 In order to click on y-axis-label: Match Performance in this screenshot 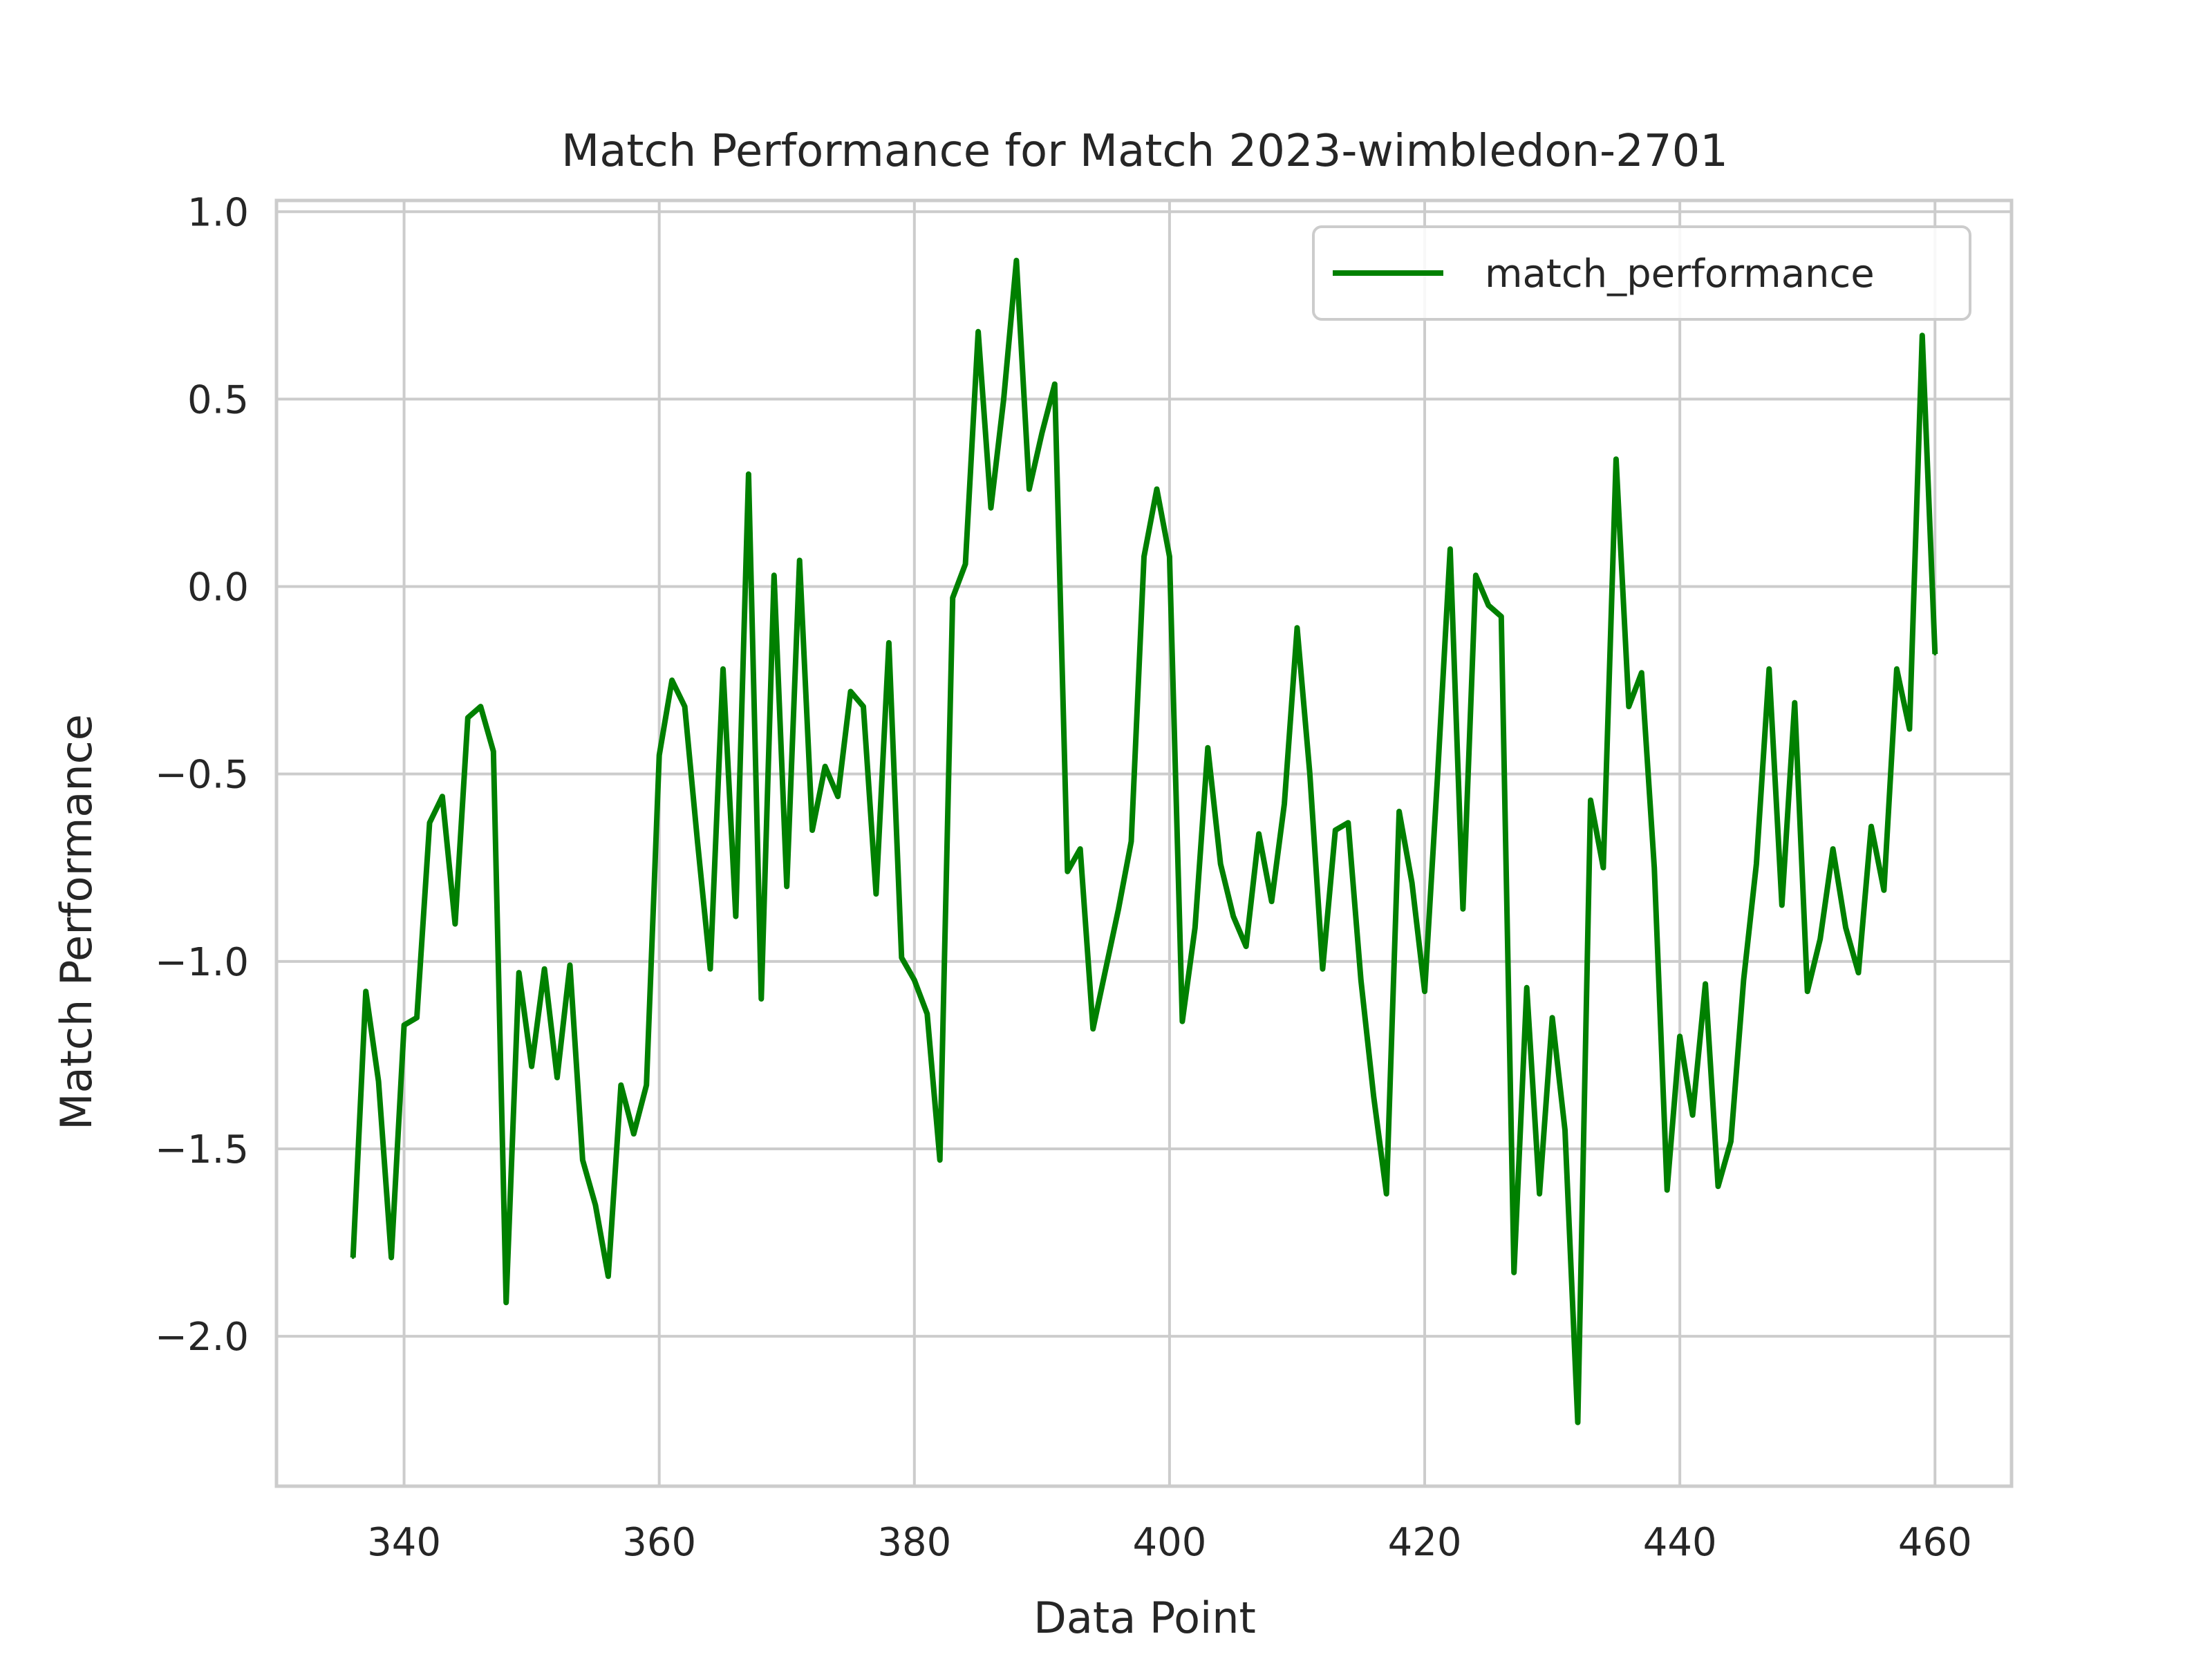, I will do `click(76, 922)`.